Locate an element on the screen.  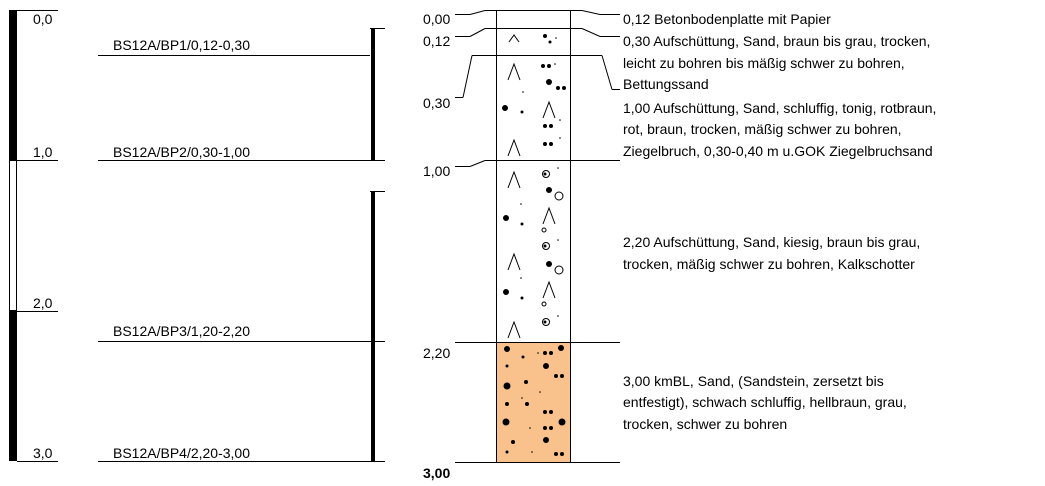
sample-label: BS12A/BP1/0,12-0,30 is located at coordinates (181, 45).